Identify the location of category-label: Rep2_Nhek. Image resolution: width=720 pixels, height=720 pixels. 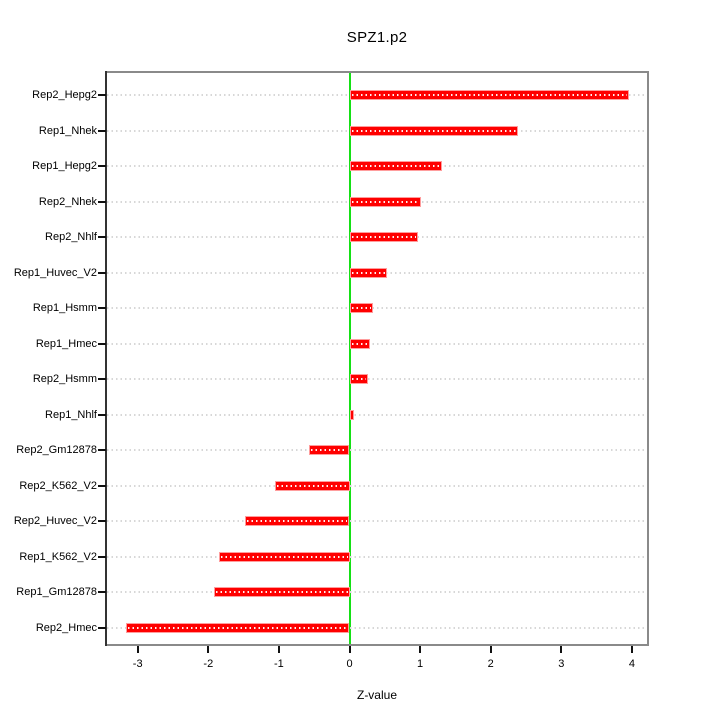
(67, 201).